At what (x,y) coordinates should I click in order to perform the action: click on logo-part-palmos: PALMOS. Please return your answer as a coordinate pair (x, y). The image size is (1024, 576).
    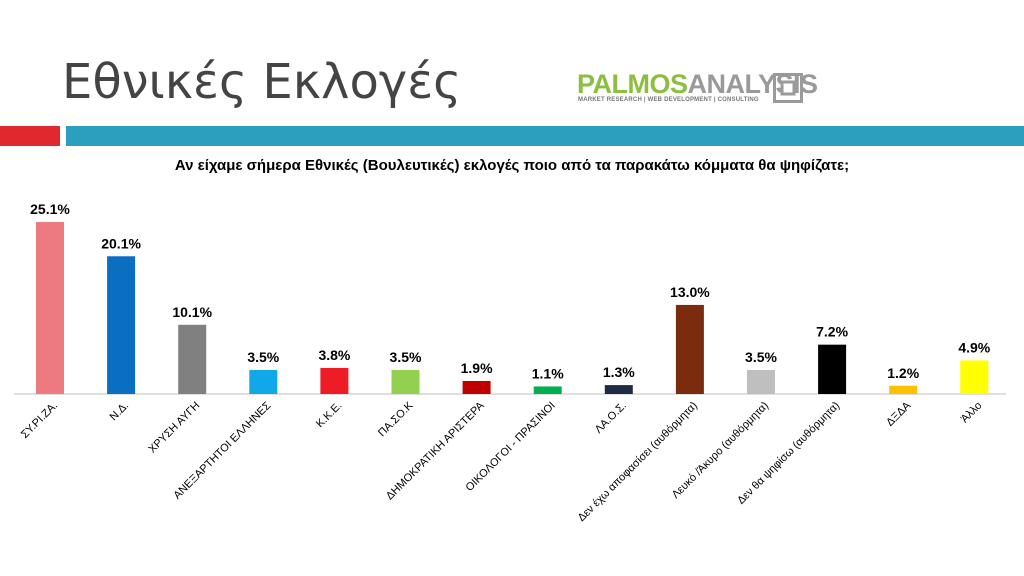
    Looking at the image, I should click on (632, 84).